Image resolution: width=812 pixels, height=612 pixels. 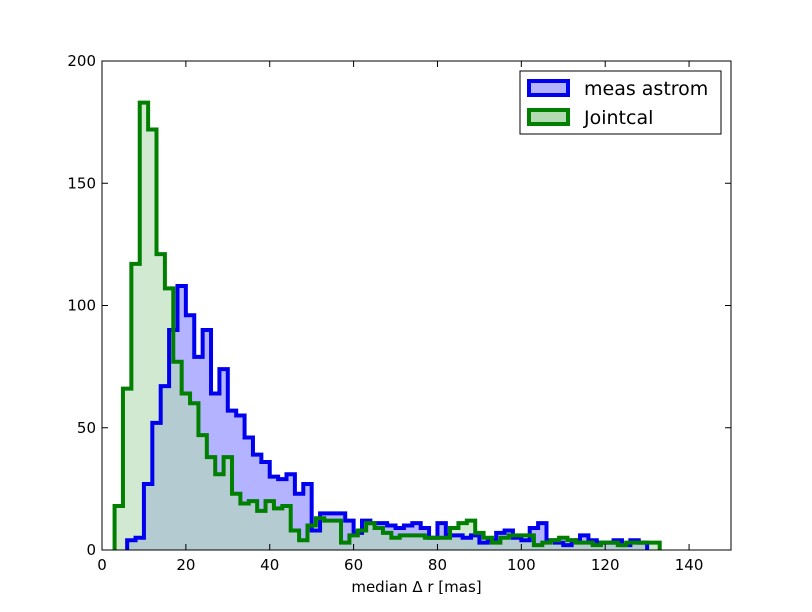 What do you see at coordinates (618, 118) in the screenshot?
I see `legend-label: Jointcal` at bounding box center [618, 118].